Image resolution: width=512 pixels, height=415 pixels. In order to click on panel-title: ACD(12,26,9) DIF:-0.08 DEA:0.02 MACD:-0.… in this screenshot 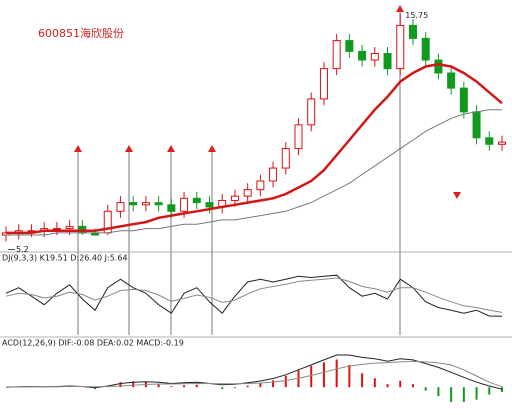, I will do `click(93, 343)`.